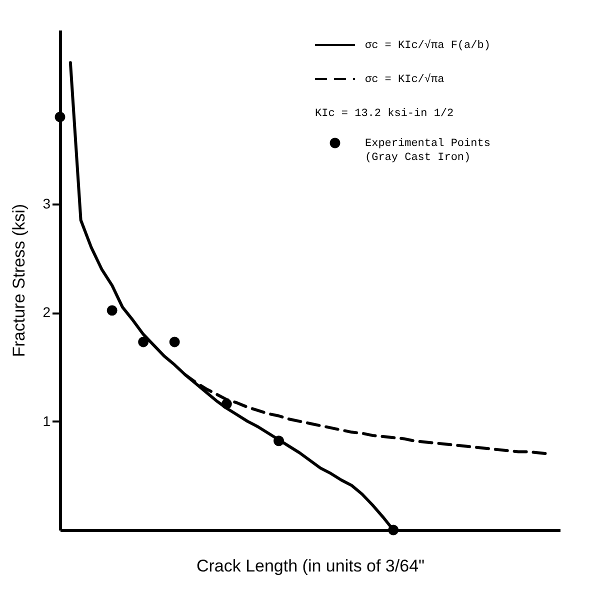 This screenshot has width=604, height=609. What do you see at coordinates (310, 566) in the screenshot?
I see `x-axis-title: Crack Length (in units of 3/64"` at bounding box center [310, 566].